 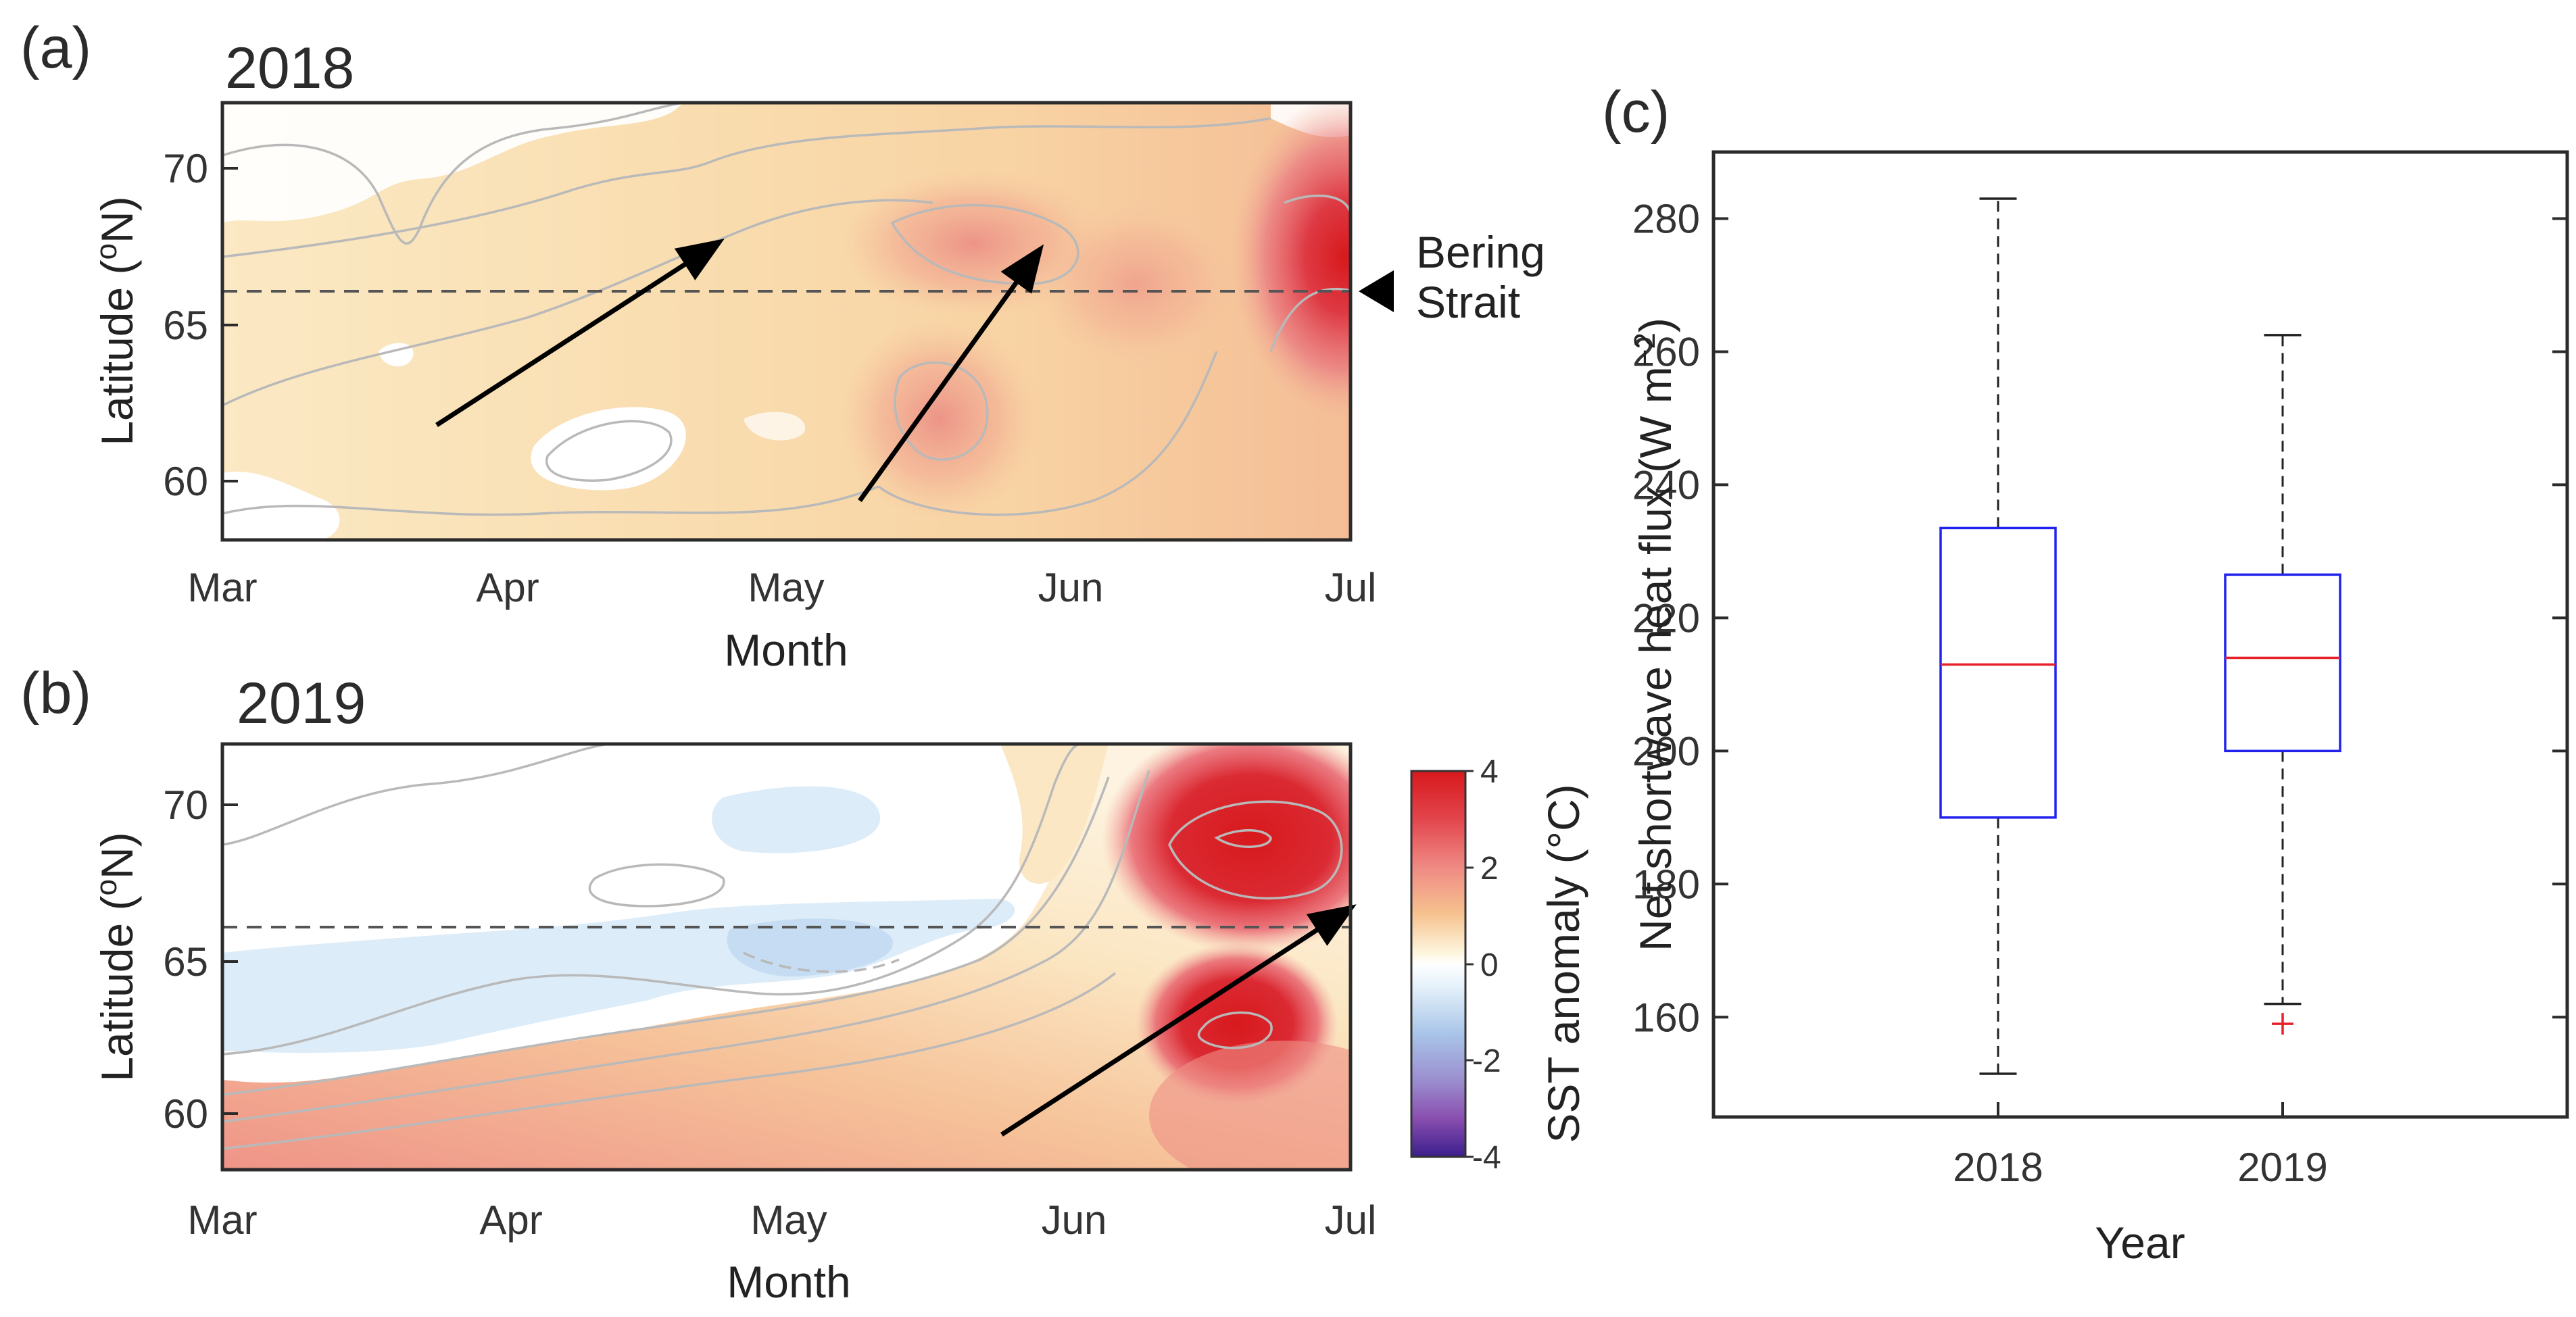 What do you see at coordinates (222, 1220) in the screenshot?
I see `panel-b-x-tick: Mar` at bounding box center [222, 1220].